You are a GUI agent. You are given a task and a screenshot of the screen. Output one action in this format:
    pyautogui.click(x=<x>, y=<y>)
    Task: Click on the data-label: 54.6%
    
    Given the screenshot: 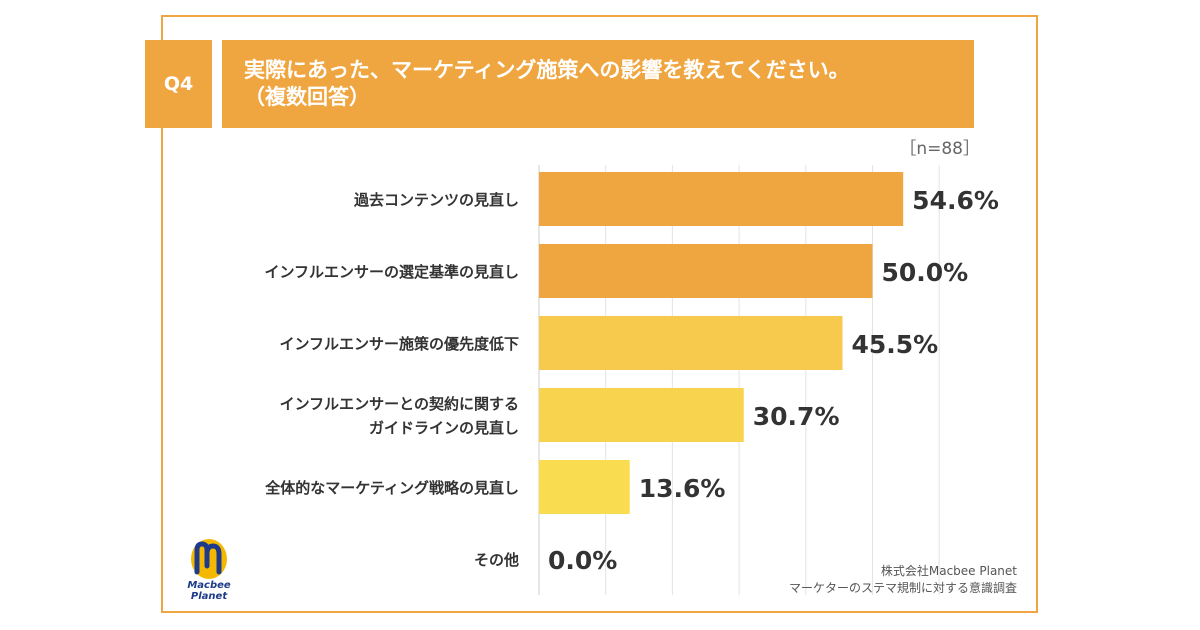 What is the action you would take?
    pyautogui.click(x=955, y=200)
    